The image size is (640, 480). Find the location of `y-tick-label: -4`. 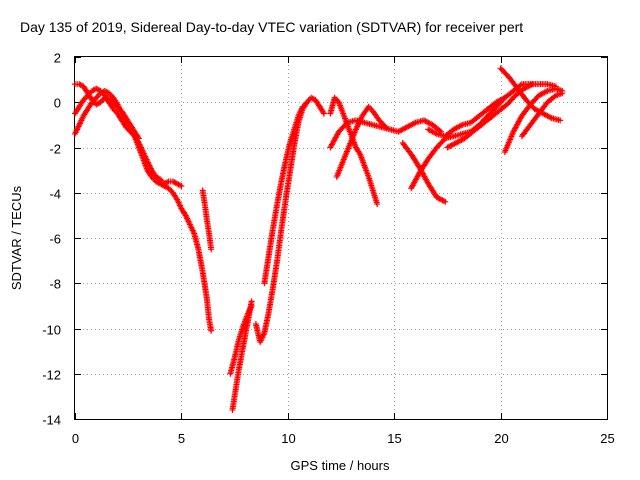

y-tick-label: -4 is located at coordinates (55, 194).